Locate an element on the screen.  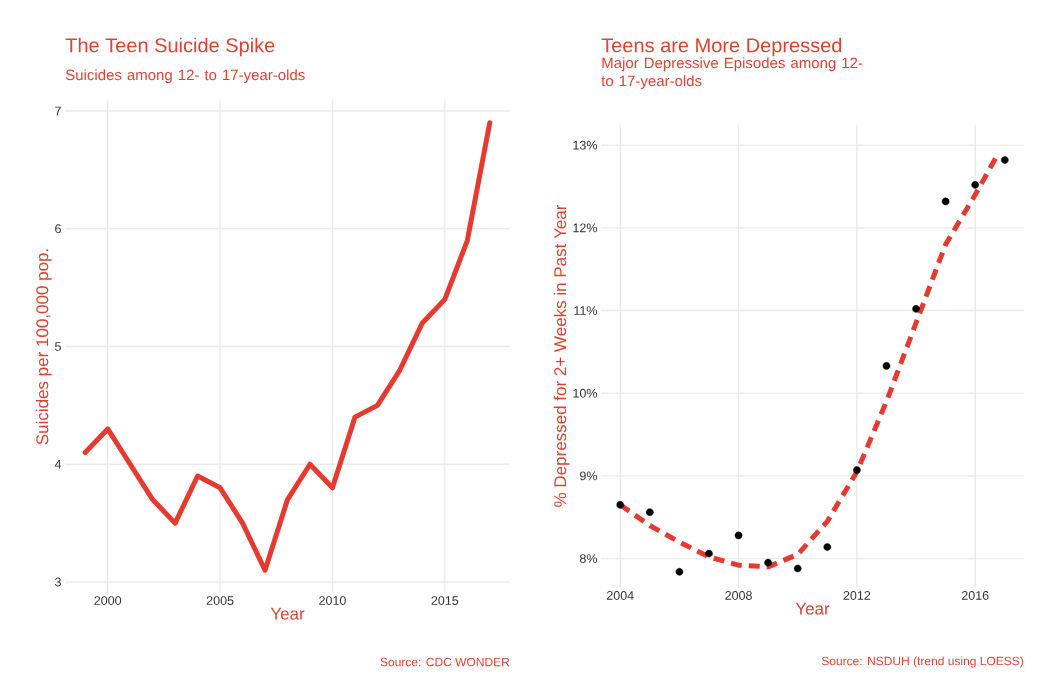
source-note: Source: CDC WONDER is located at coordinates (445, 662).